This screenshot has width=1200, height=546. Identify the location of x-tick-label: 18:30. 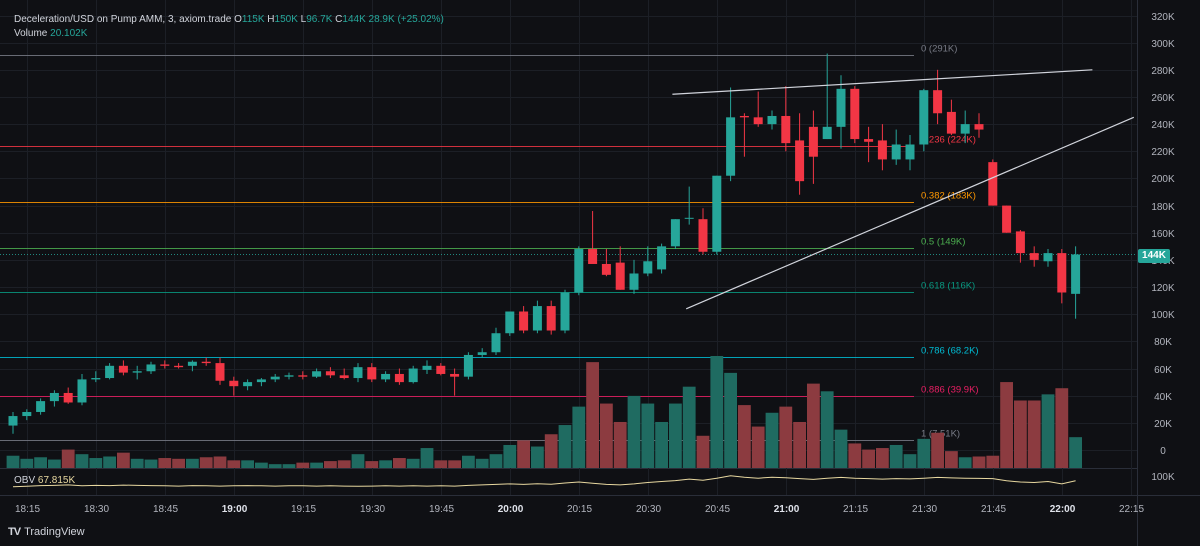
(96, 509).